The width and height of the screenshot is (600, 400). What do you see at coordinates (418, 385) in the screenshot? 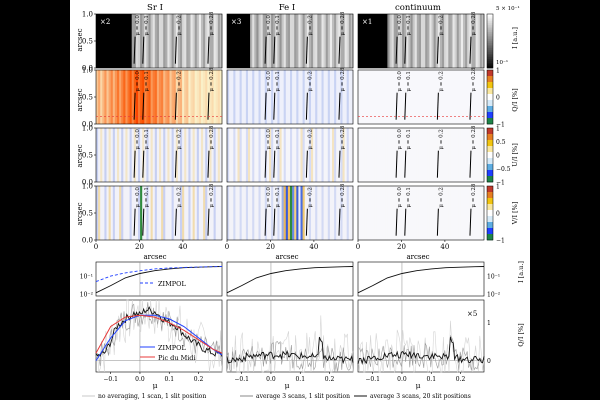
I see `mu-xlabel-3: μ` at bounding box center [418, 385].